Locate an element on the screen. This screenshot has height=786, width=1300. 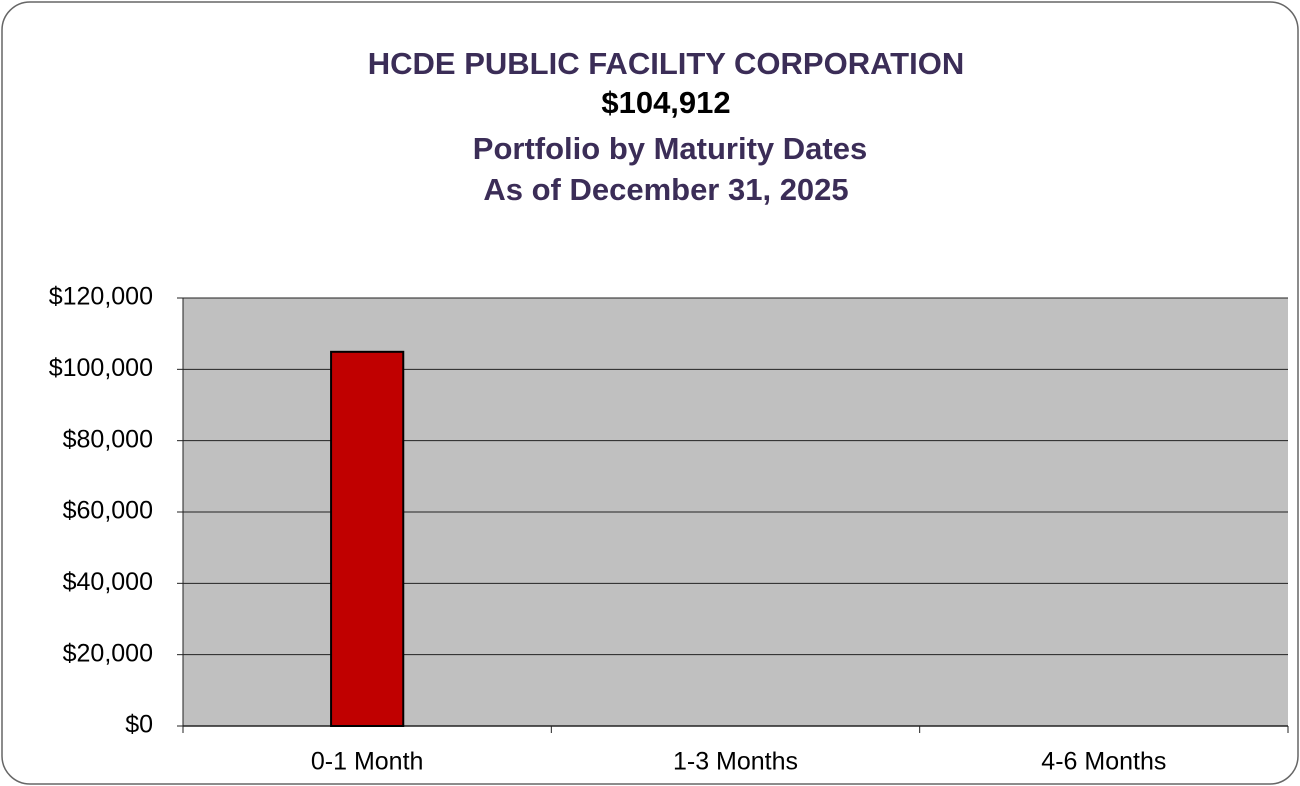
y-tick-label: $40,000 is located at coordinates (108, 582).